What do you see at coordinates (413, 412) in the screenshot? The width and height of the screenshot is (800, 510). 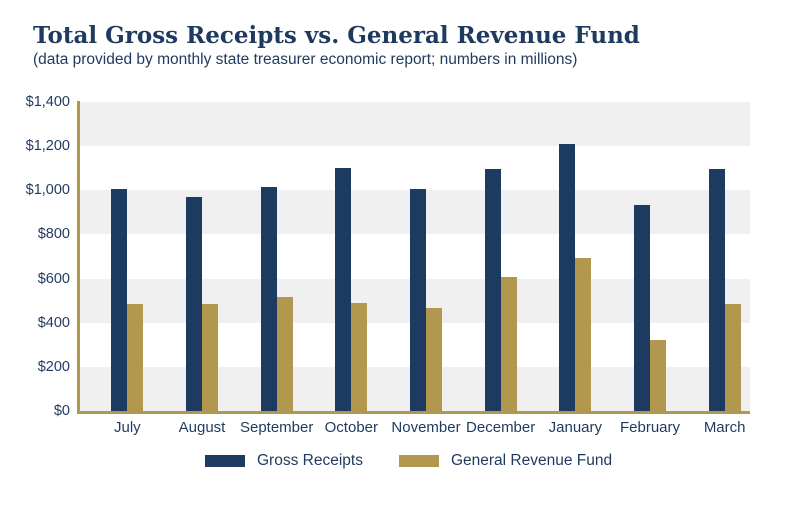 I see `x-axis-line` at bounding box center [413, 412].